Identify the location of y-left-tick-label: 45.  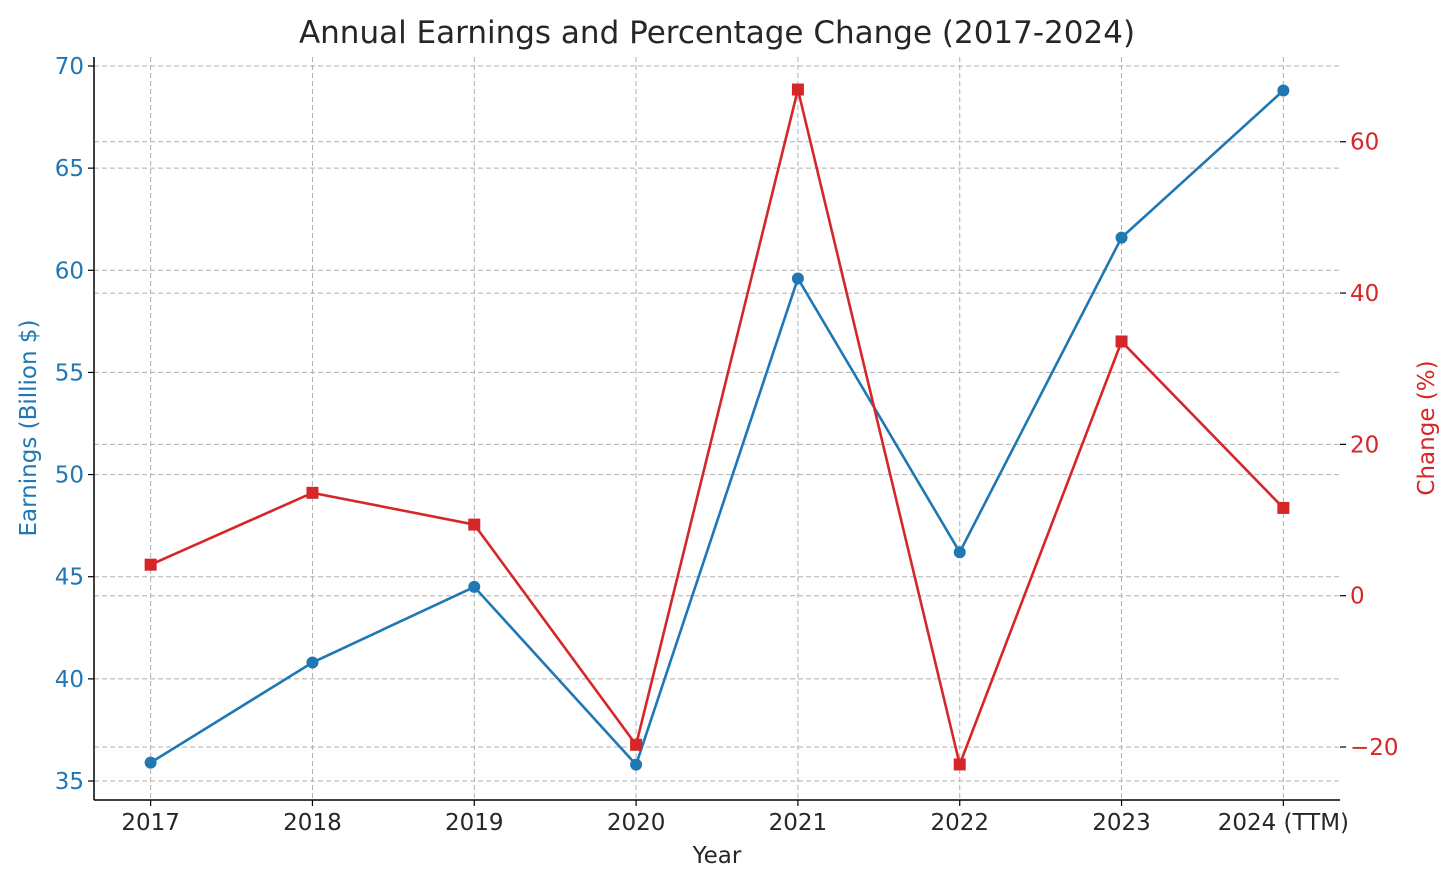
(69, 578).